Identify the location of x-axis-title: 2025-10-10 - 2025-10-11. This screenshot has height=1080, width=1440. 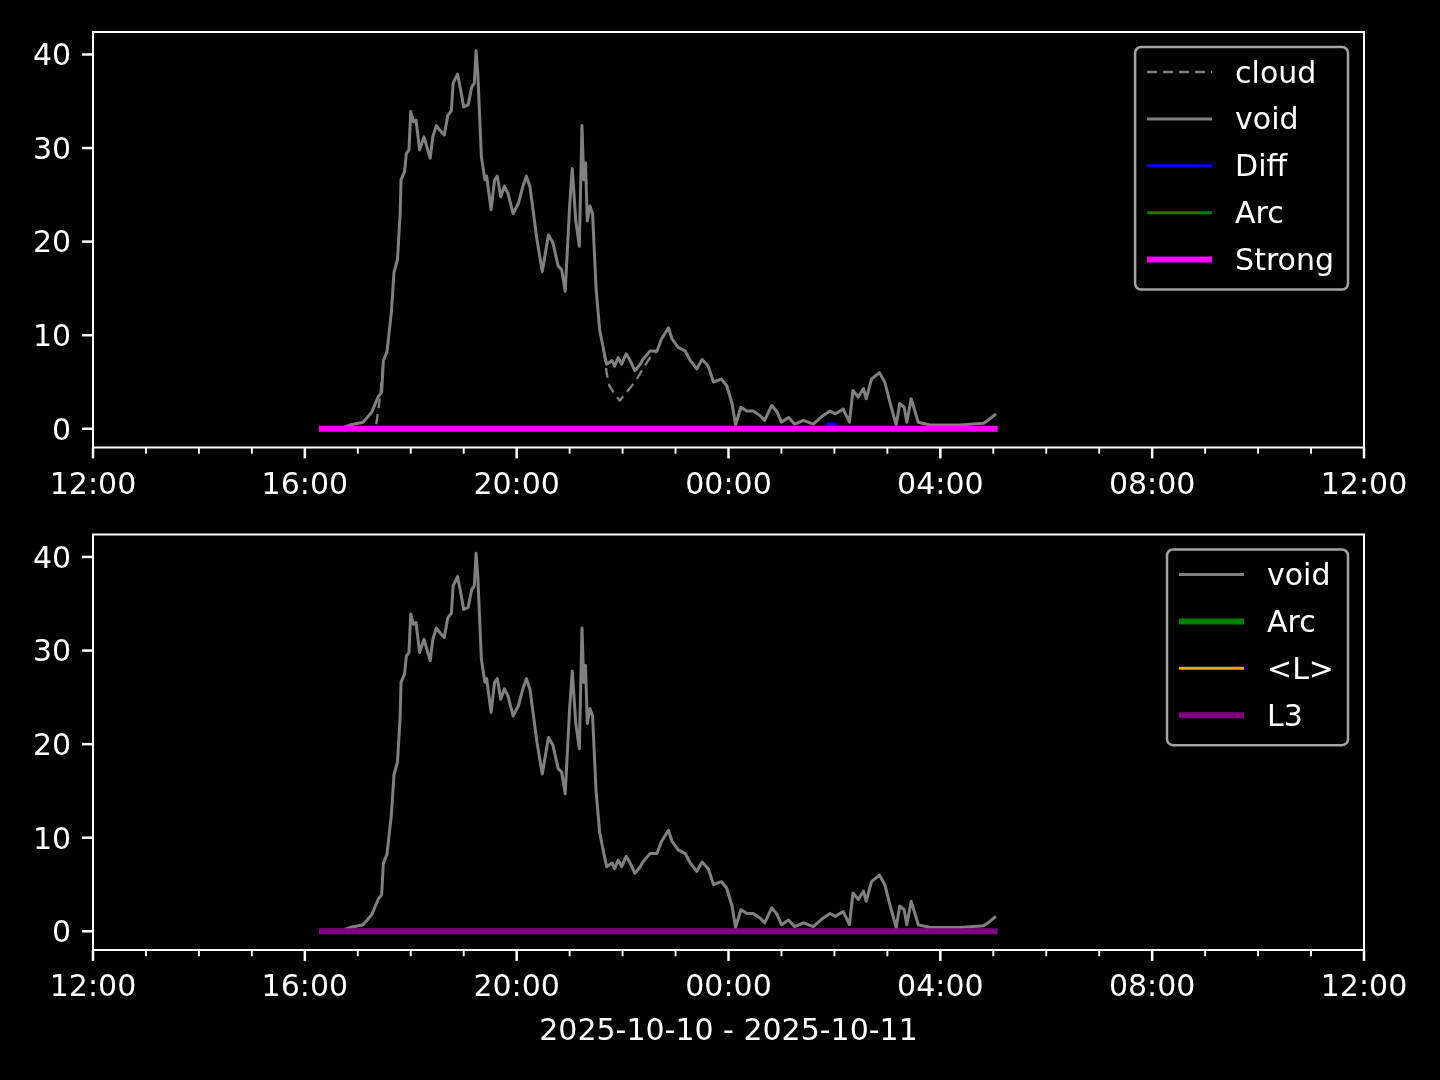
(728, 1029).